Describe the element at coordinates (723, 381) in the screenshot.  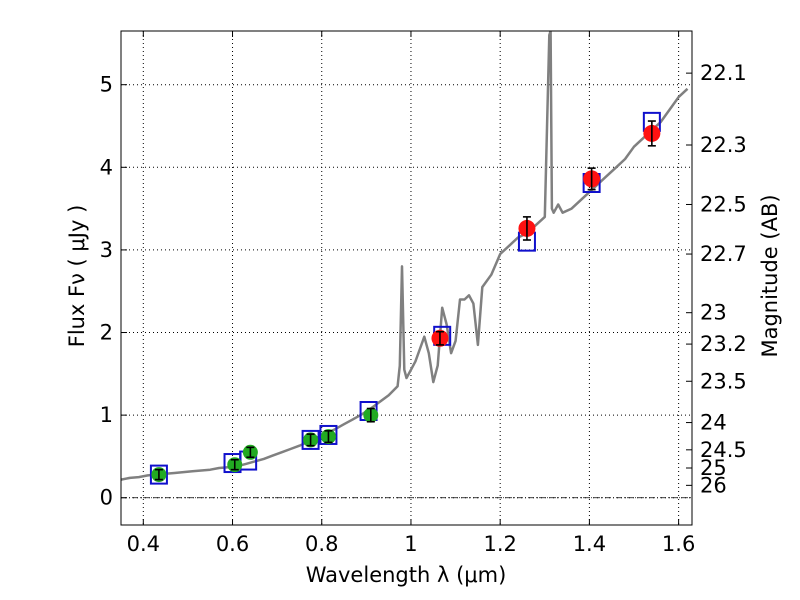
I see `y2-tick-label: 23.5` at that location.